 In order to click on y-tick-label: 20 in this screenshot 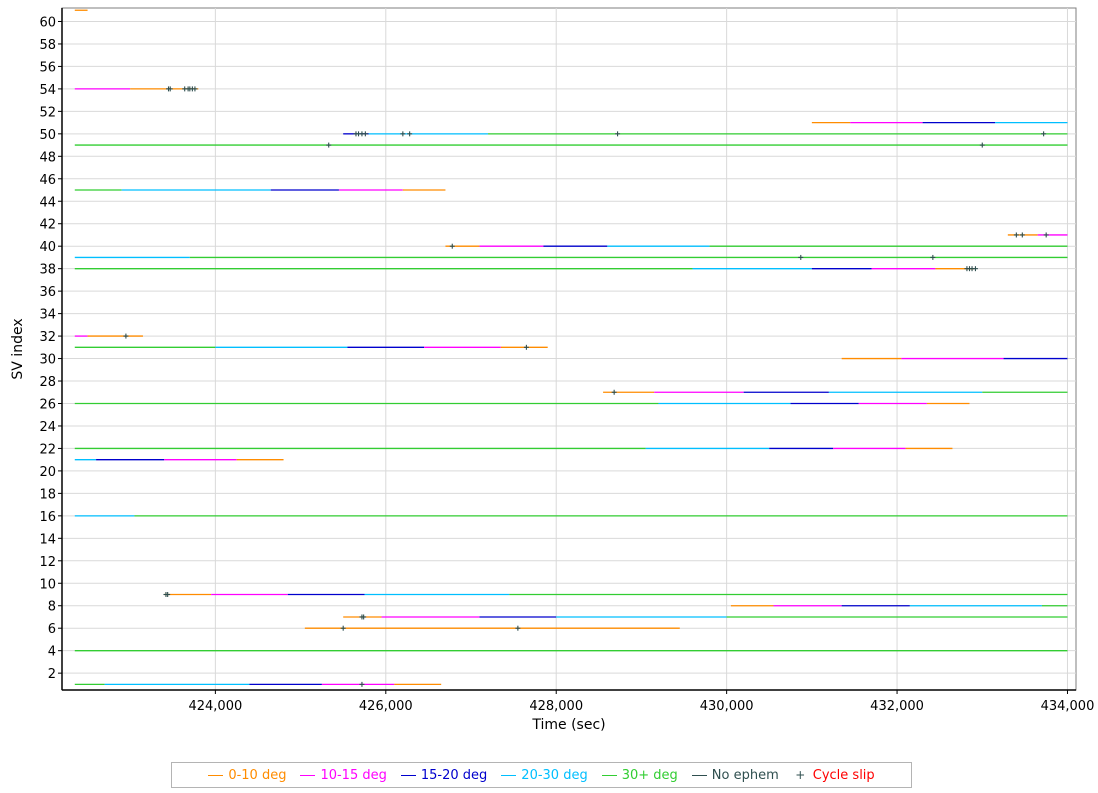, I will do `click(47, 472)`.